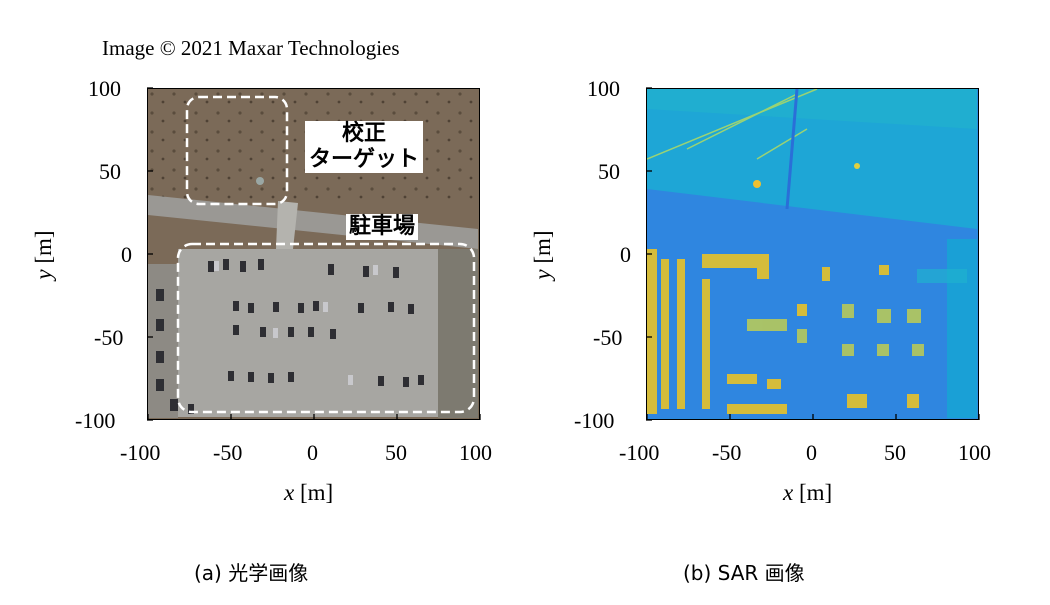 This screenshot has width=1050, height=605. Describe the element at coordinates (43, 274) in the screenshot. I see `optical-ylabel-var: y` at that location.